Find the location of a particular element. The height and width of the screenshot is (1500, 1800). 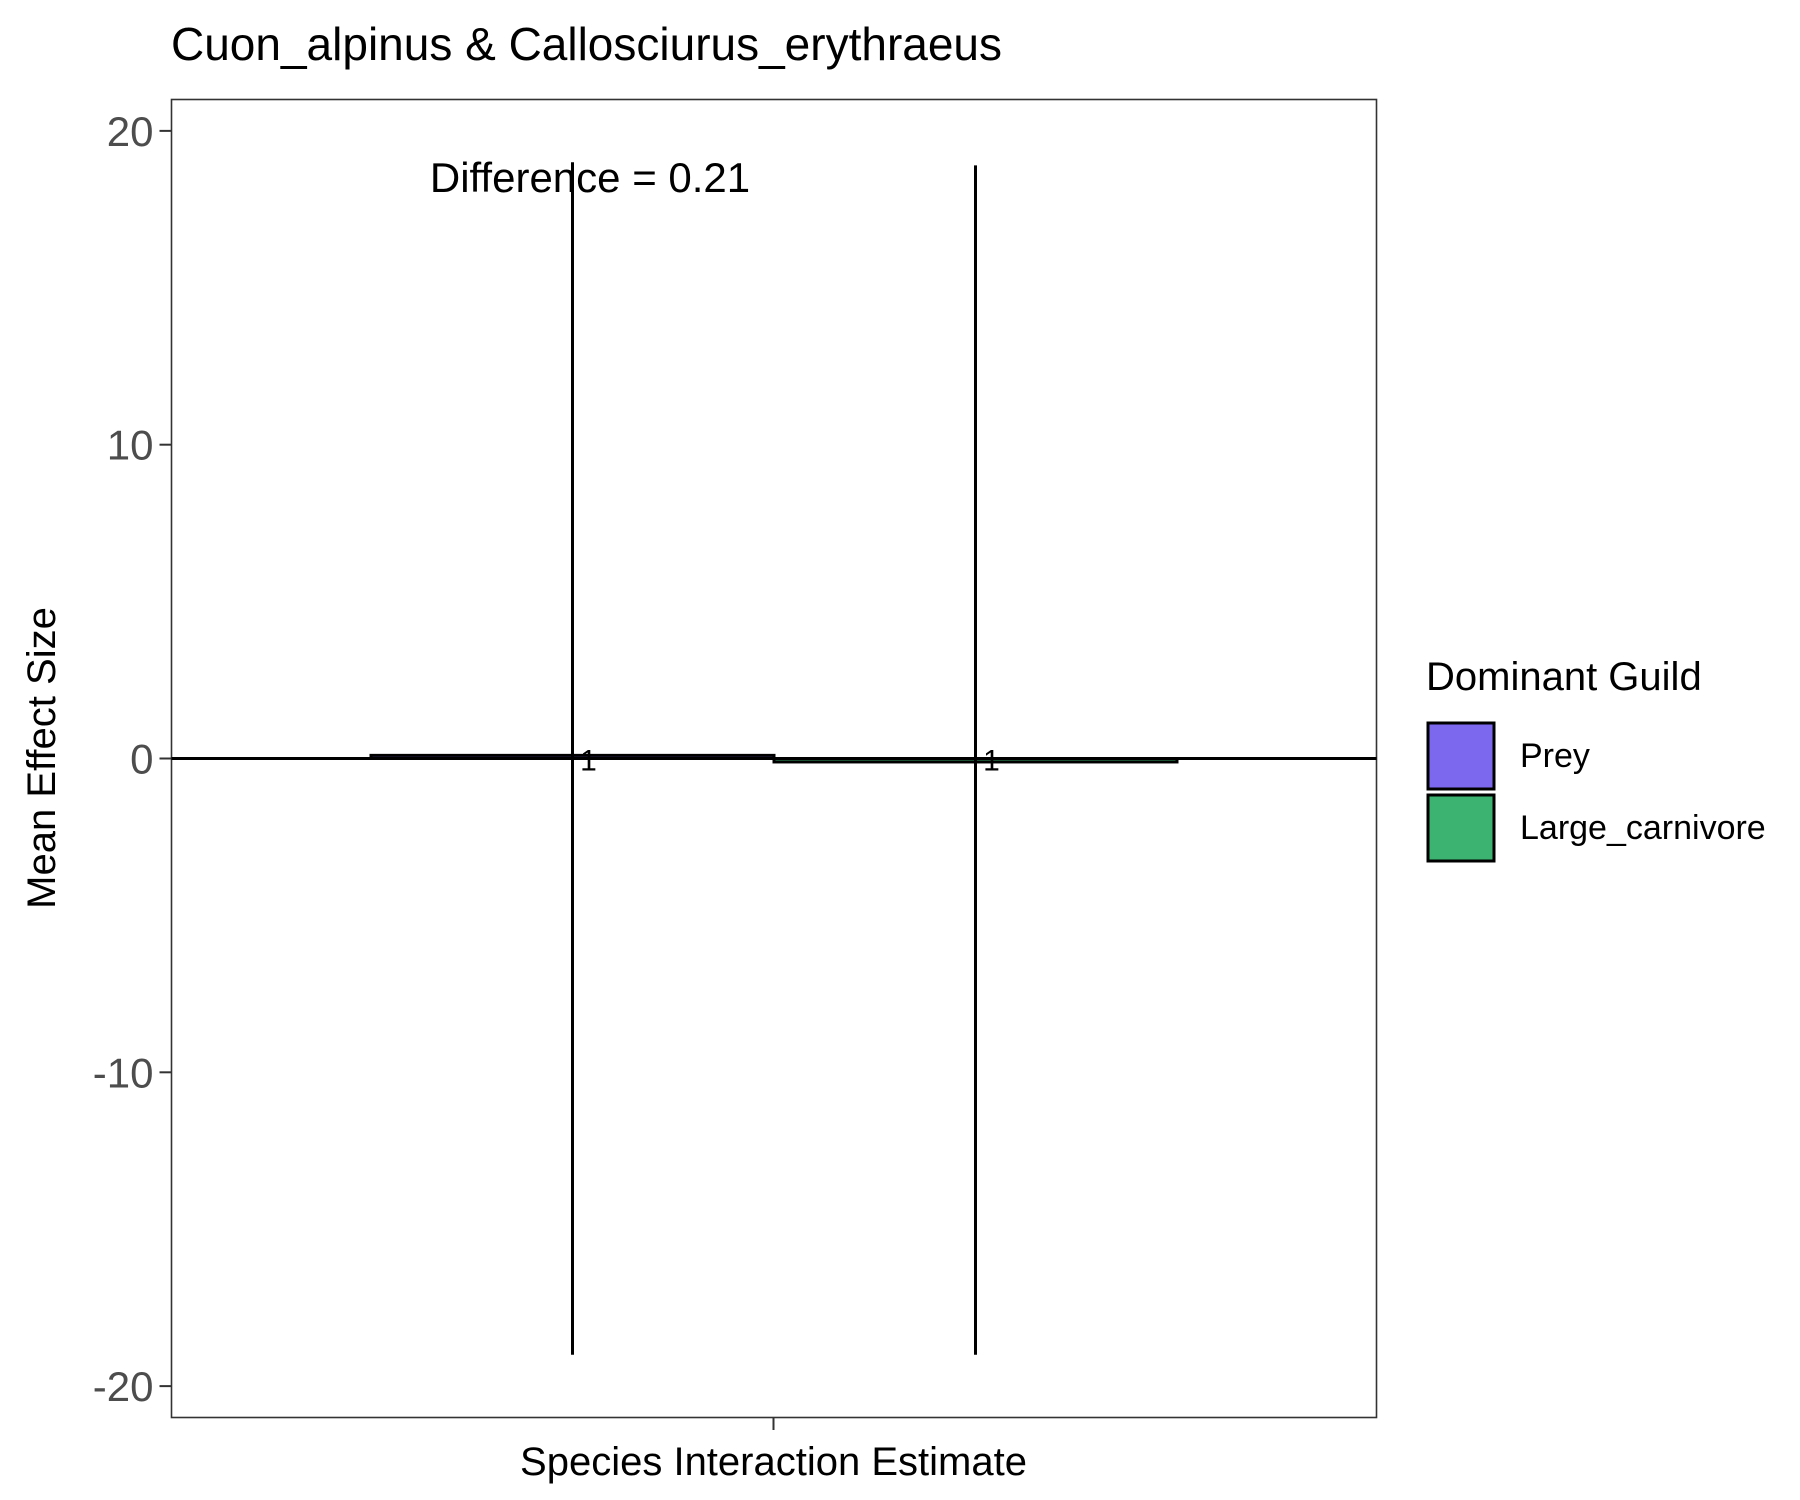

chart-title: Cuon_alpinus & Callosciurus_erythraeus is located at coordinates (586, 44).